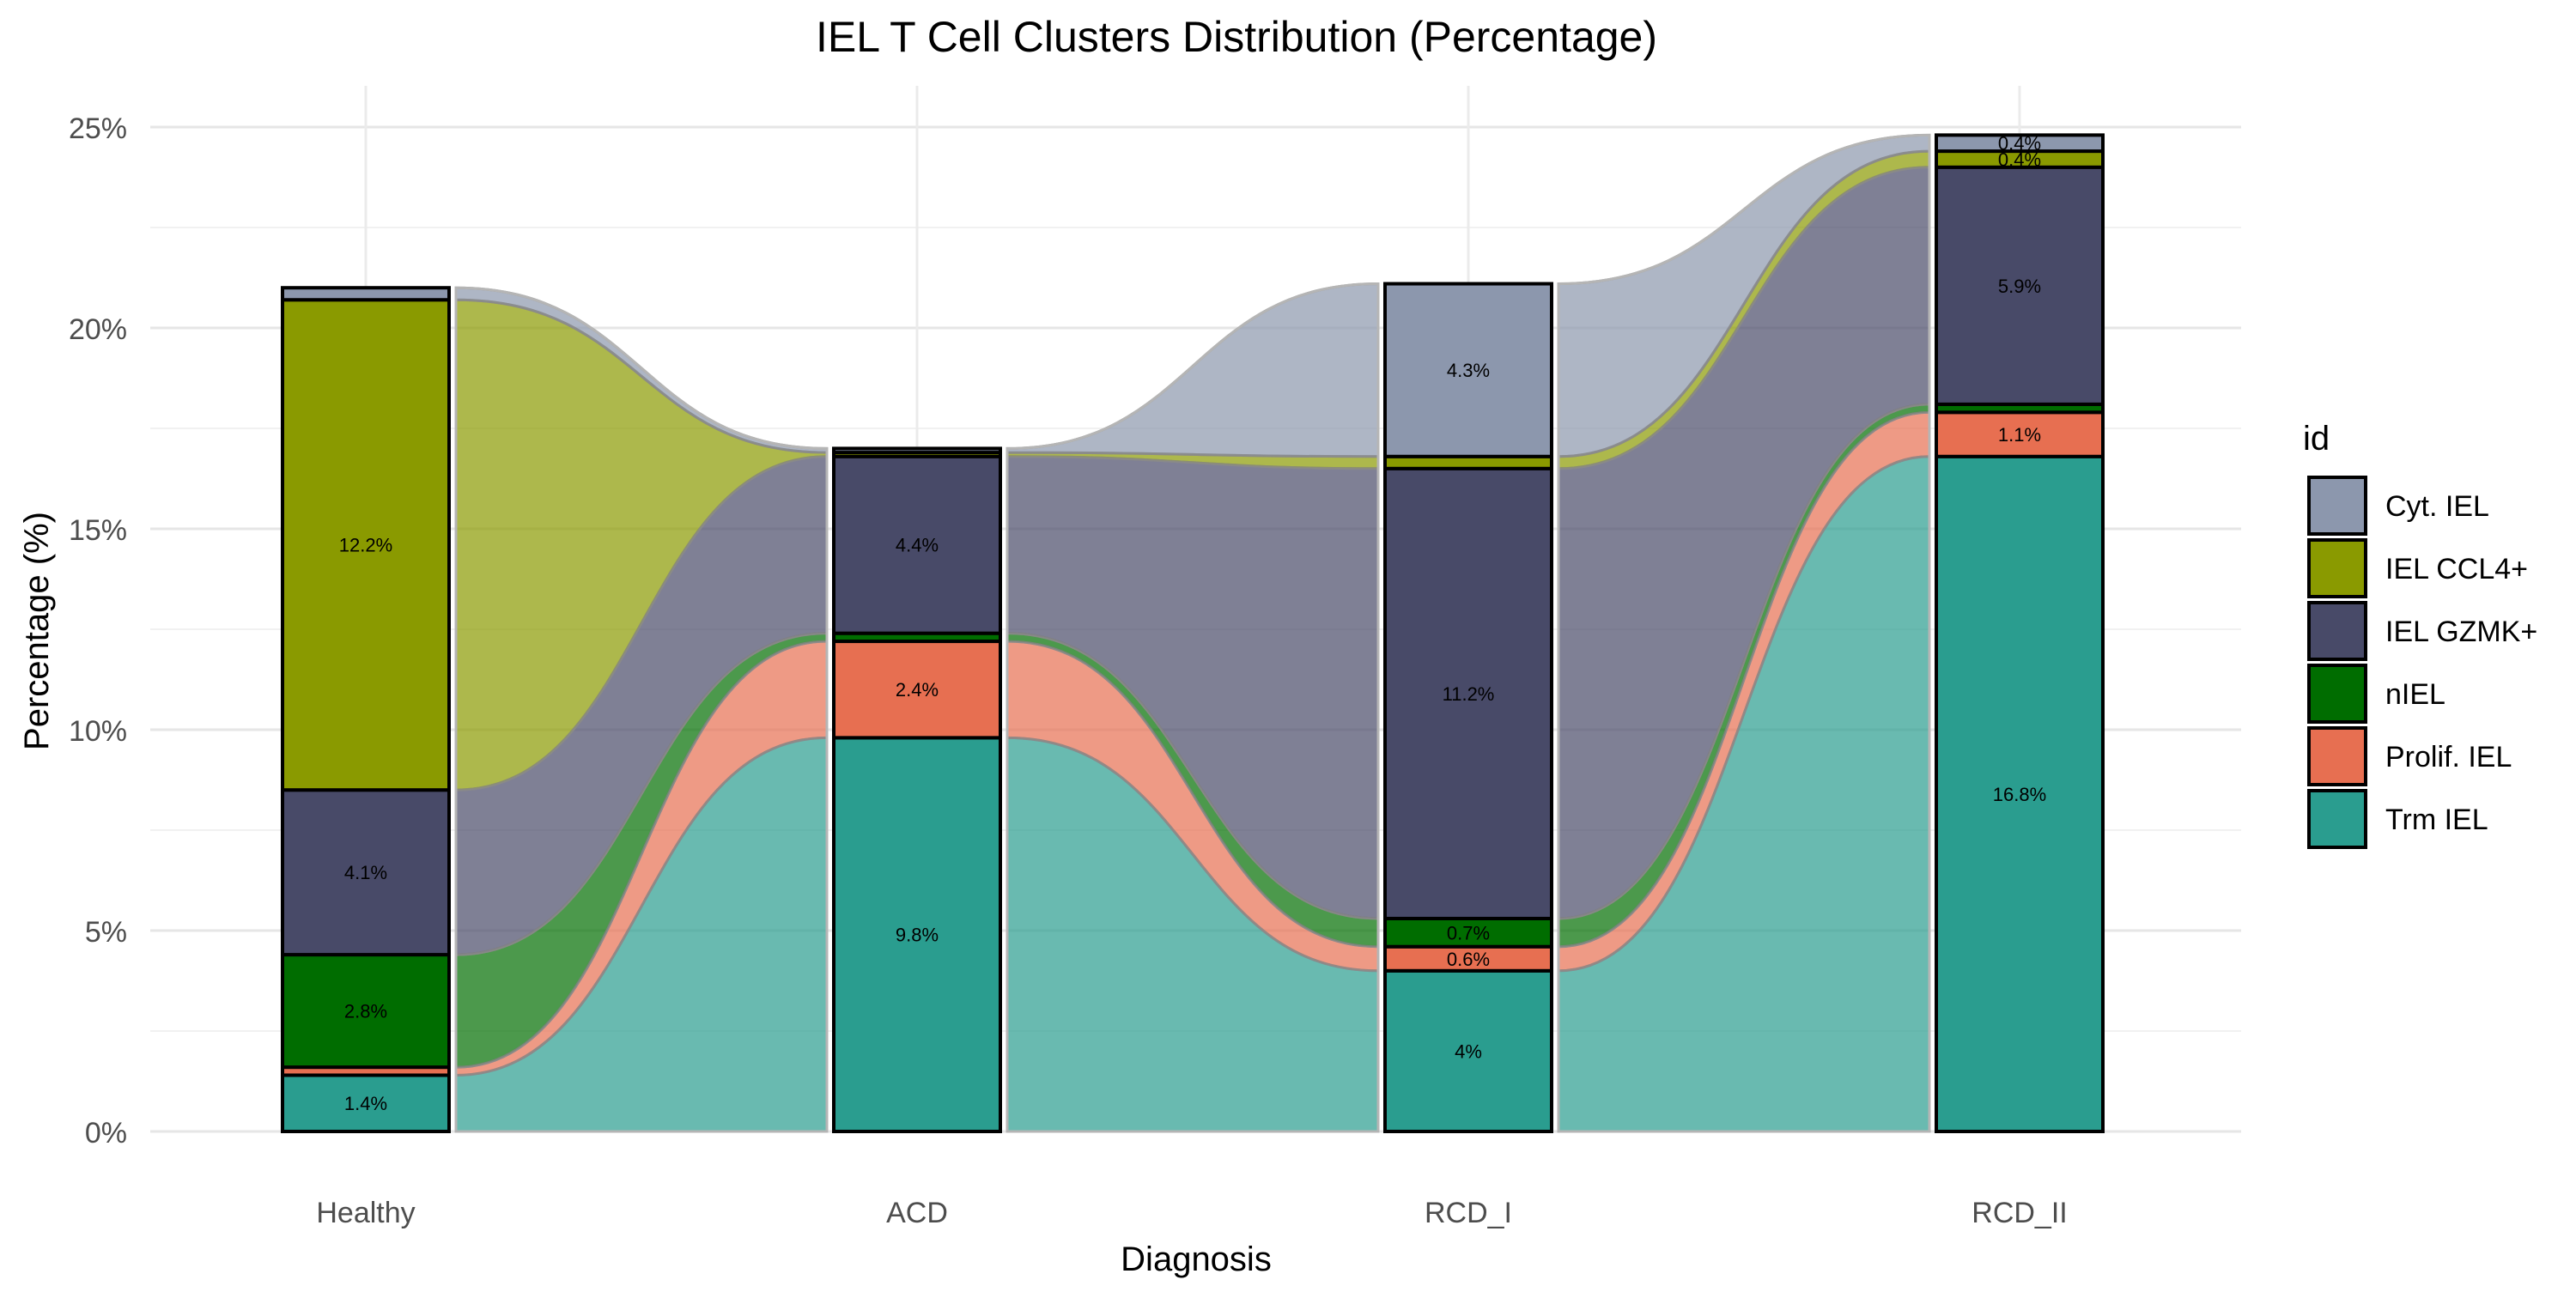  I want to click on data-label: 0.7%, so click(1469, 932).